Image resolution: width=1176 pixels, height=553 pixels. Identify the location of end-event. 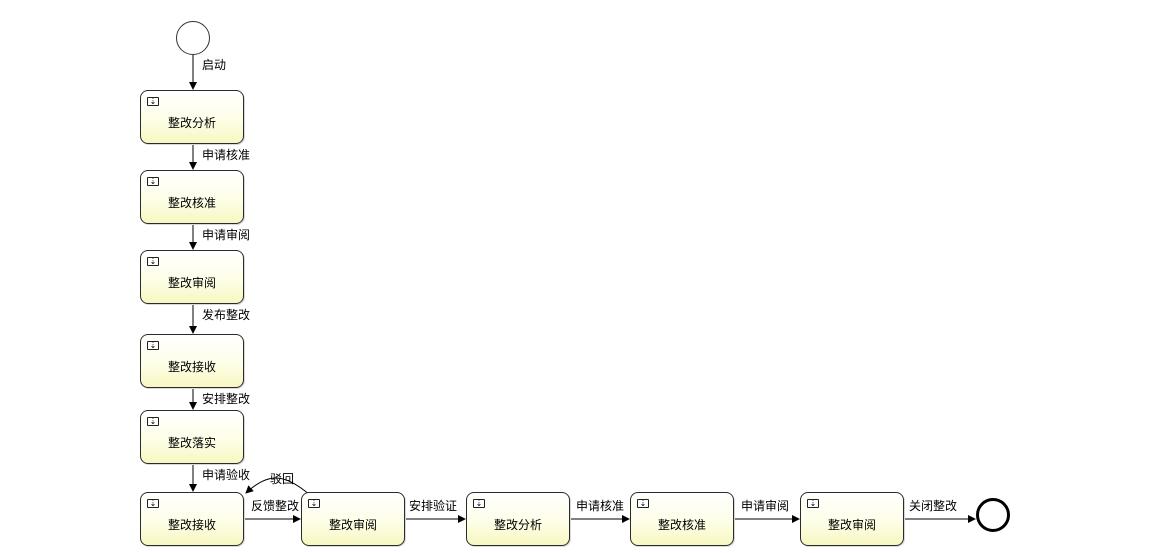
(993, 515).